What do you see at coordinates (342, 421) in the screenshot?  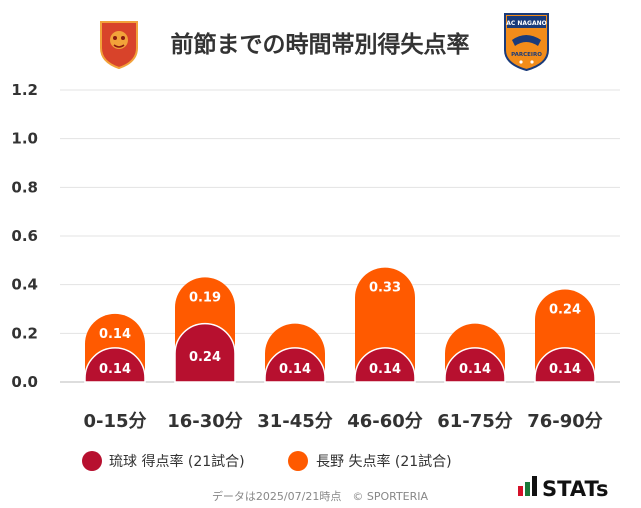 I see `x-axis: 0-15分 16-30分 31-45分 46-60分 61-75分 76-90分` at bounding box center [342, 421].